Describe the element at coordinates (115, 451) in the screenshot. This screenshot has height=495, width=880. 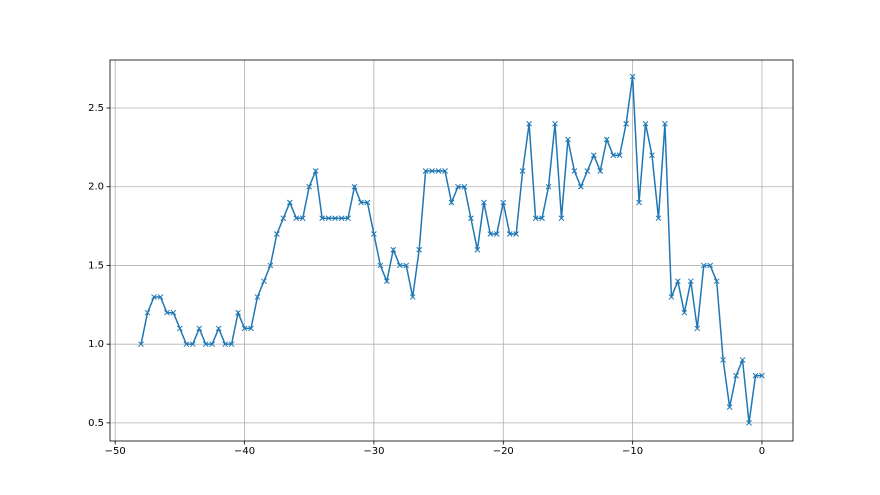
I see `x-tick-label: −50` at that location.